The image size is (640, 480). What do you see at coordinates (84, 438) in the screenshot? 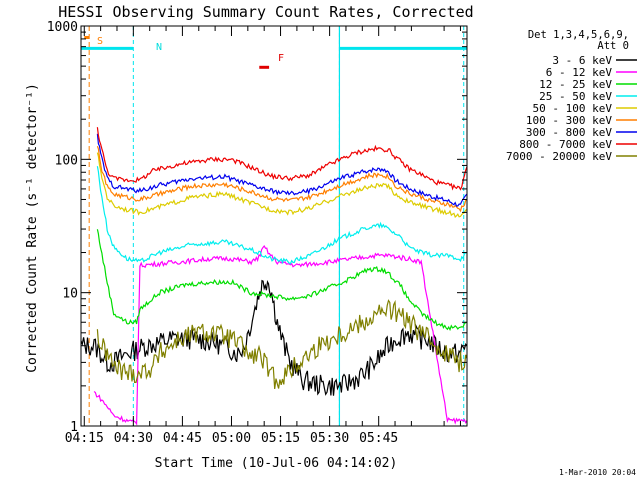
I see `x-tick-label: 04:15` at bounding box center [84, 438].